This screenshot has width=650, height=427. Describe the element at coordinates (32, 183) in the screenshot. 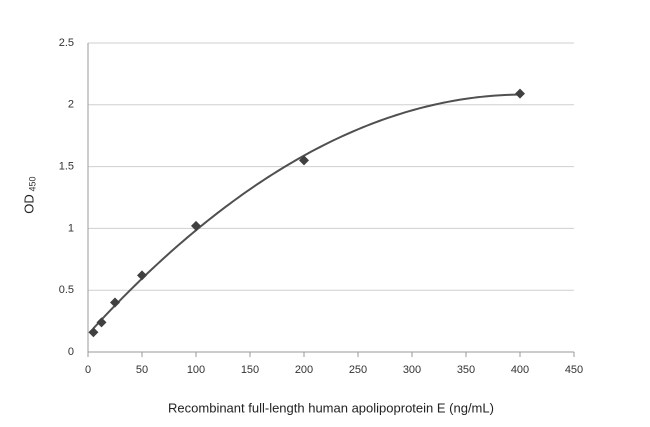

I see `y-axis-title-subscript: 450` at that location.